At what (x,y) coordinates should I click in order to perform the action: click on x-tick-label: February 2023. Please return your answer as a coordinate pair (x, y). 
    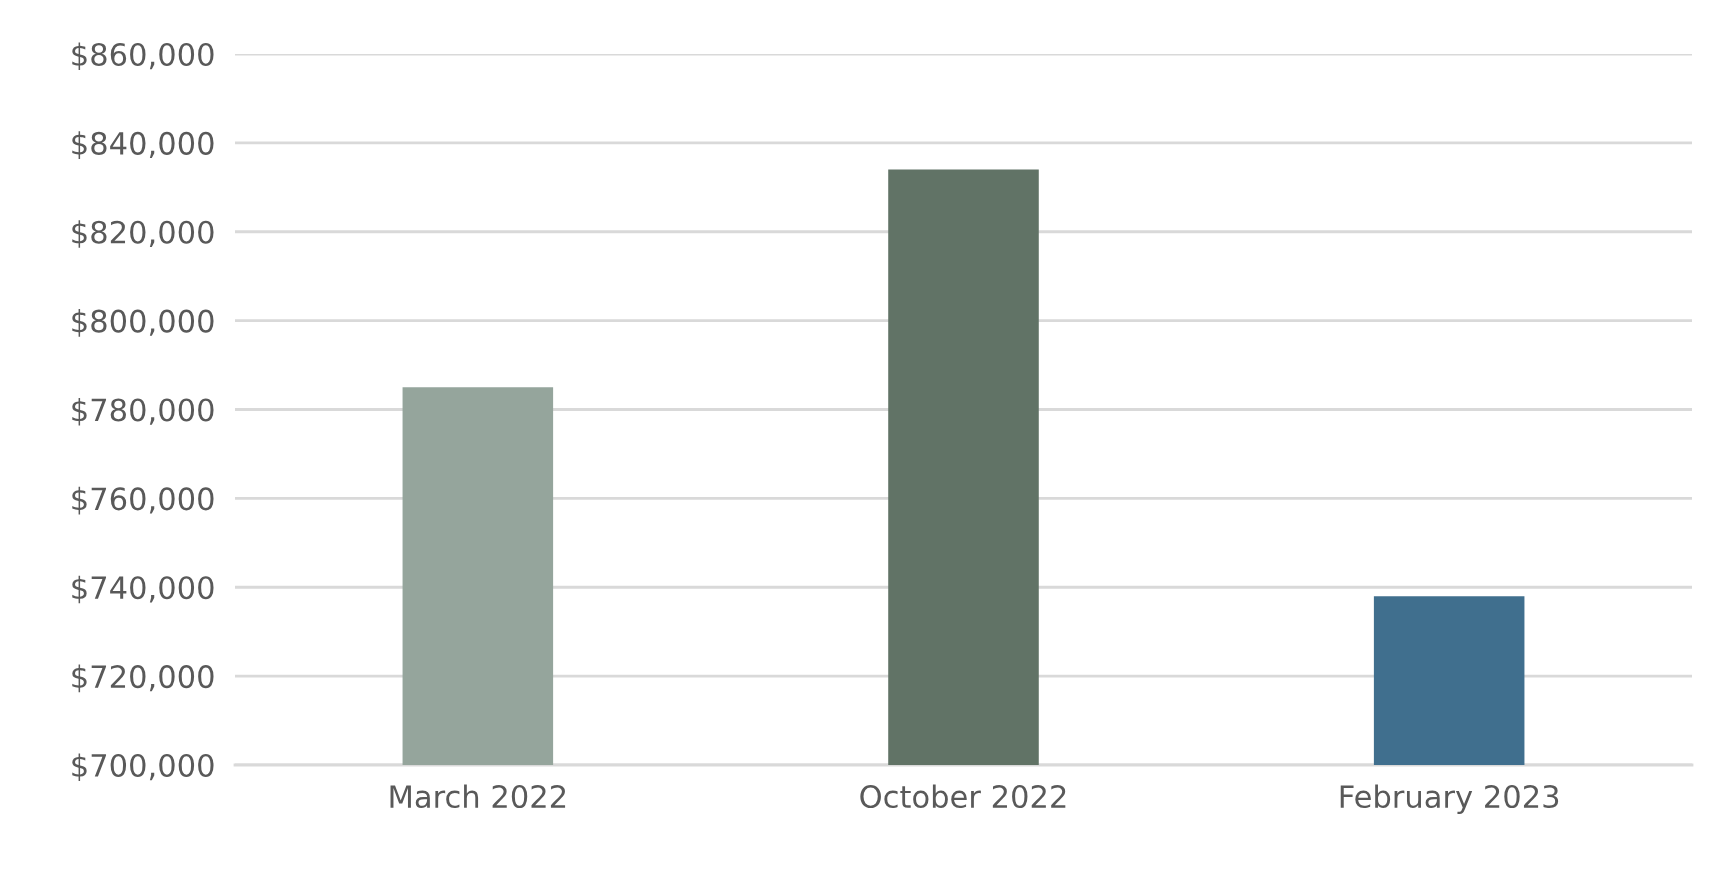
    Looking at the image, I should click on (1449, 799).